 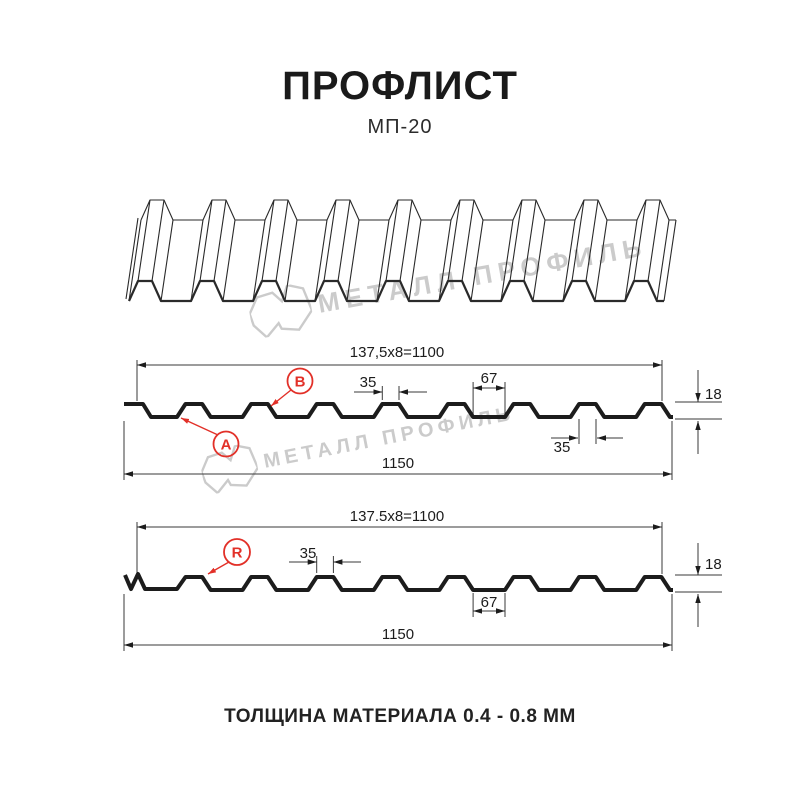 I want to click on profile-outline-r, so click(x=398, y=582).